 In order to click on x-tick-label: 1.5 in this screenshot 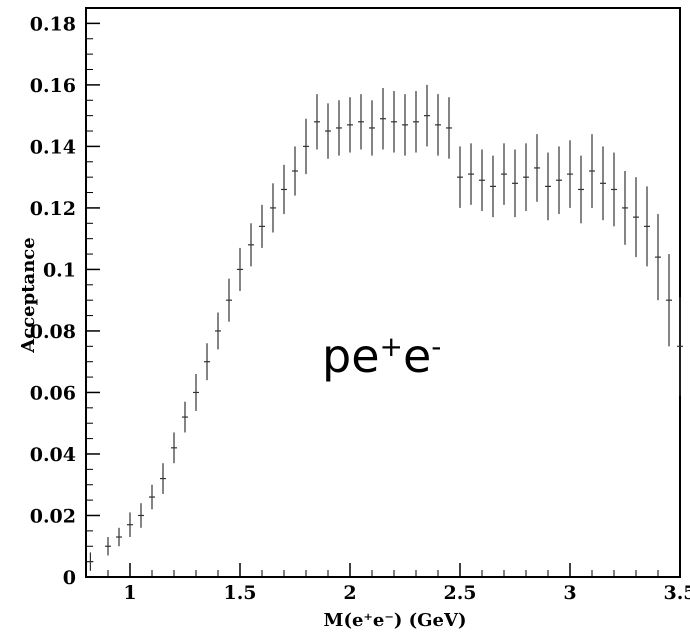, I will do `click(239, 593)`.